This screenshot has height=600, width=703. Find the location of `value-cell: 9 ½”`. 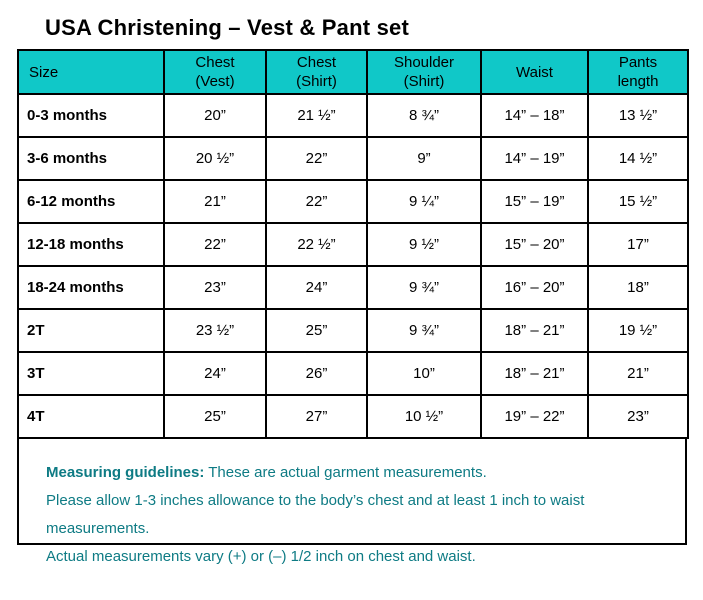

value-cell: 9 ½” is located at coordinates (424, 244).